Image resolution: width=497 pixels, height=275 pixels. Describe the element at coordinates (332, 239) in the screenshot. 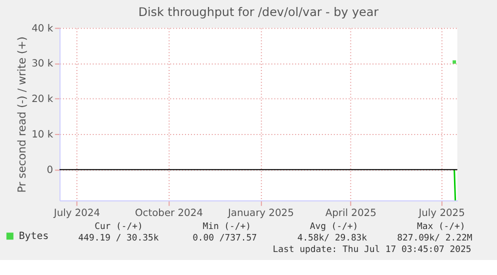

I see `text: 4.58k/ 29.83k` at that location.